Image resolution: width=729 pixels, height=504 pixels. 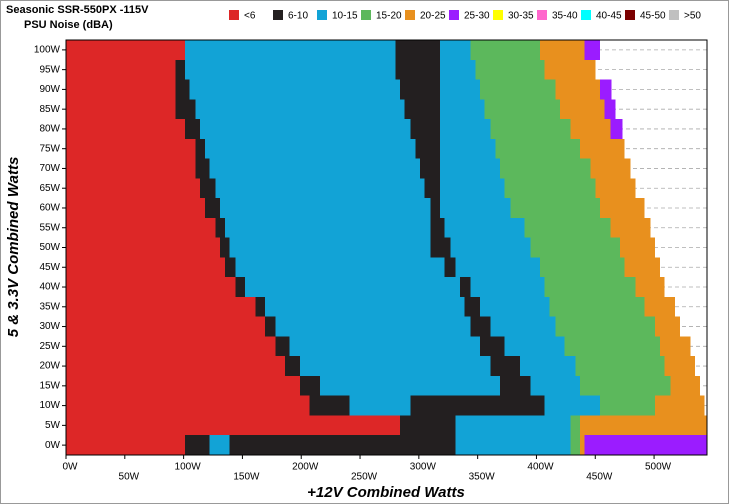 I want to click on y-tick-label: 90W, so click(x=49, y=89).